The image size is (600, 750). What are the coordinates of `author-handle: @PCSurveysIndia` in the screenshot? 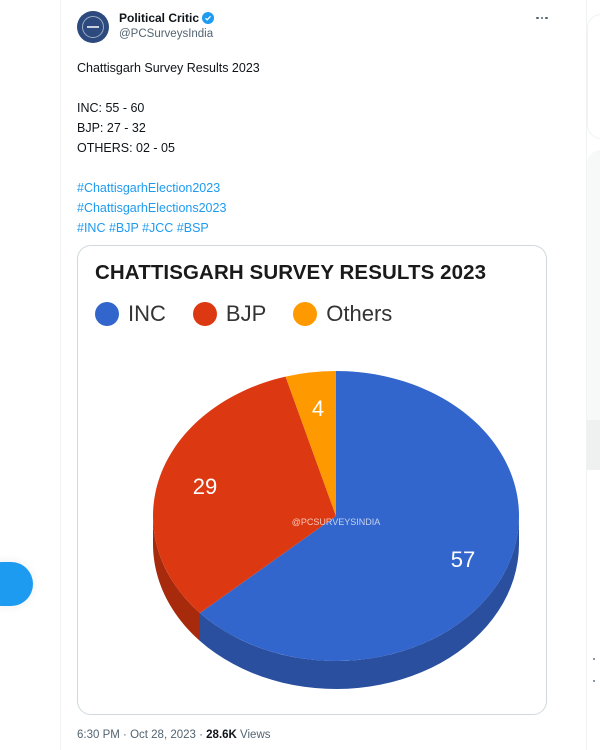 It's located at (166, 34).